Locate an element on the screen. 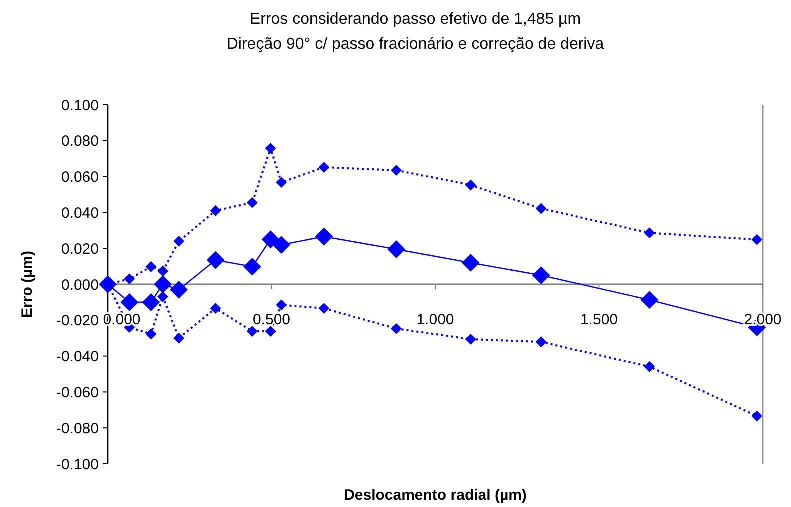 This screenshot has width=791, height=507. chart-subtitle: Direção 90° c/ passo fracionário e correção de deriva is located at coordinates (415, 44).